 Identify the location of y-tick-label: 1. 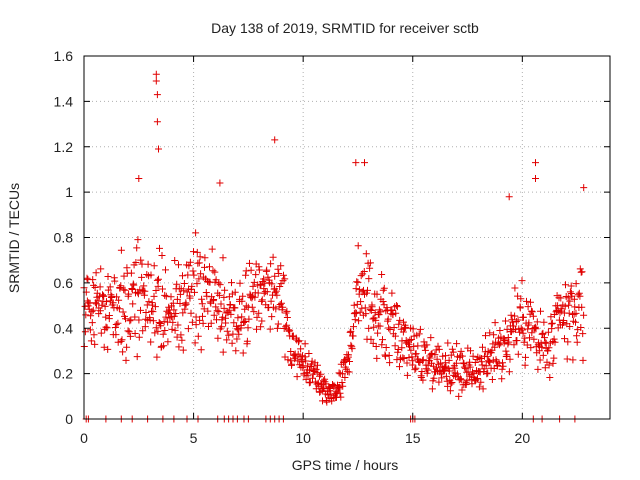
(69, 192).